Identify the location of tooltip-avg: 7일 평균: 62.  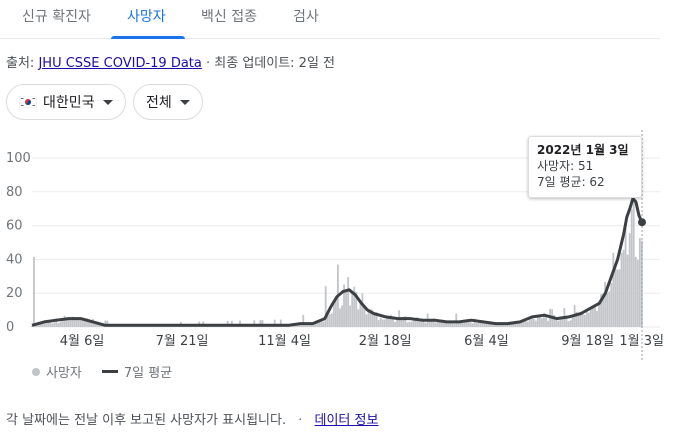
(571, 182).